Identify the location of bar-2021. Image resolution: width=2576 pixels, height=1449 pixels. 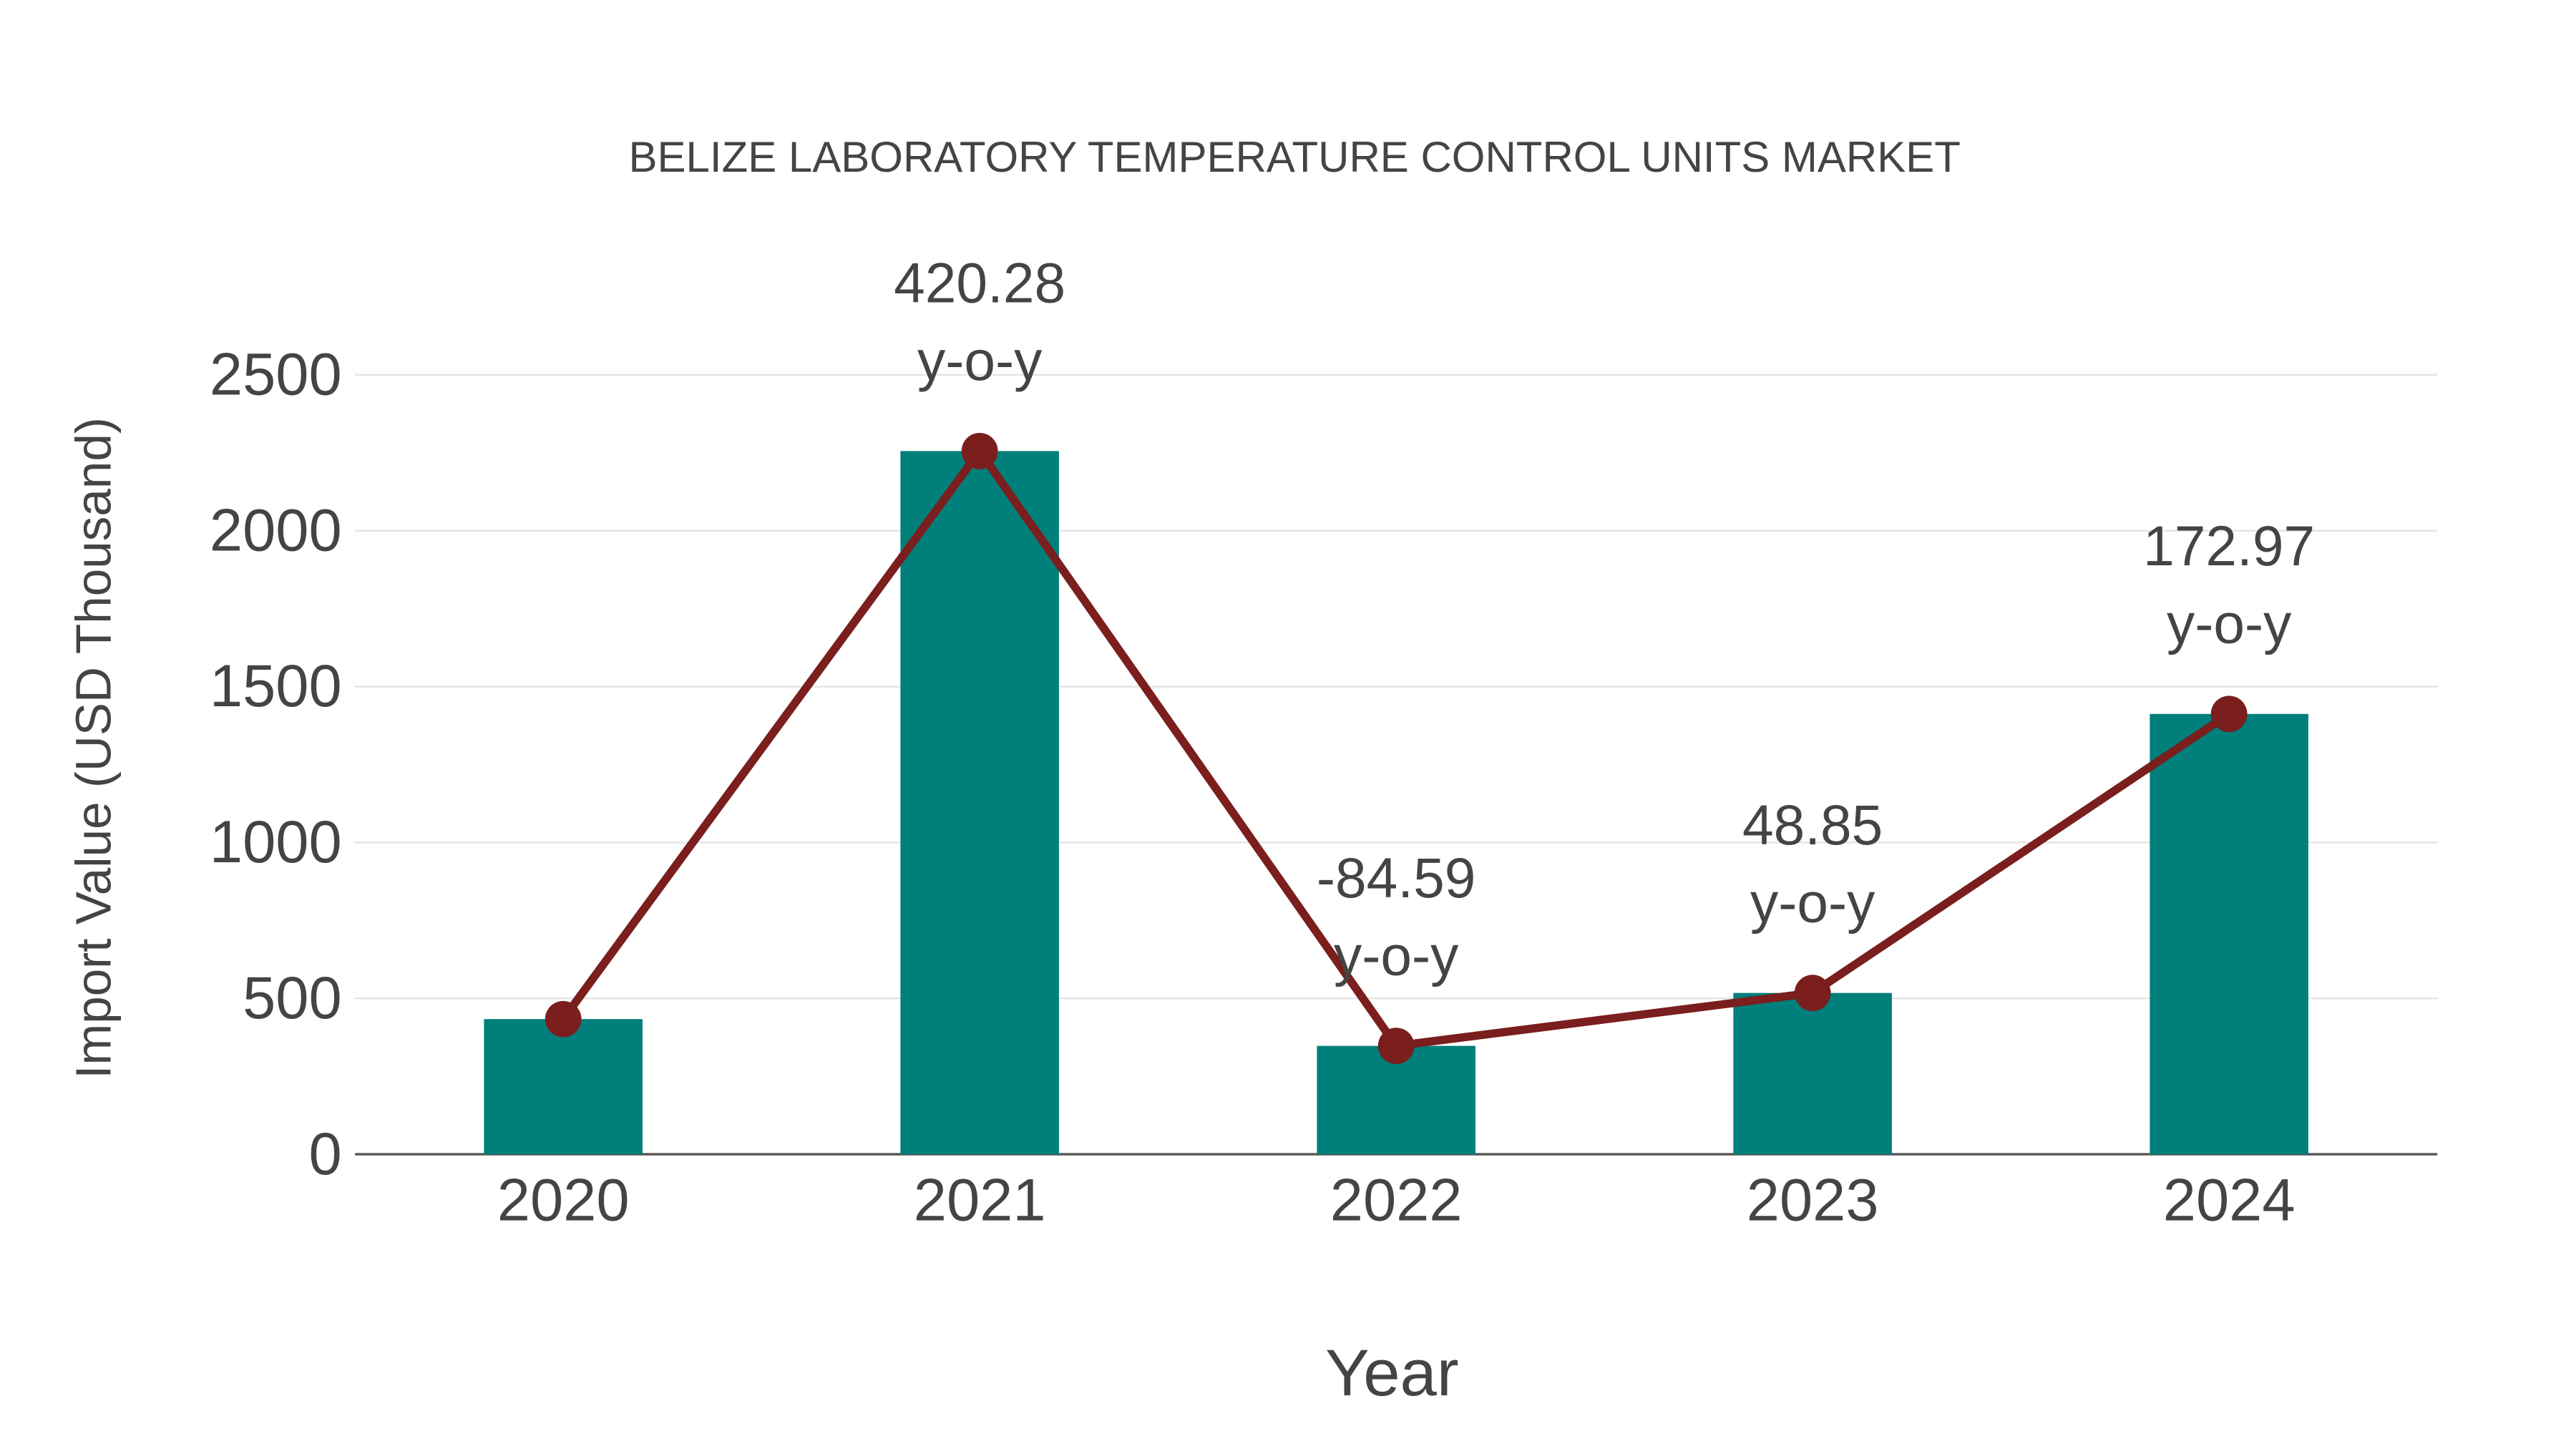
(979, 803).